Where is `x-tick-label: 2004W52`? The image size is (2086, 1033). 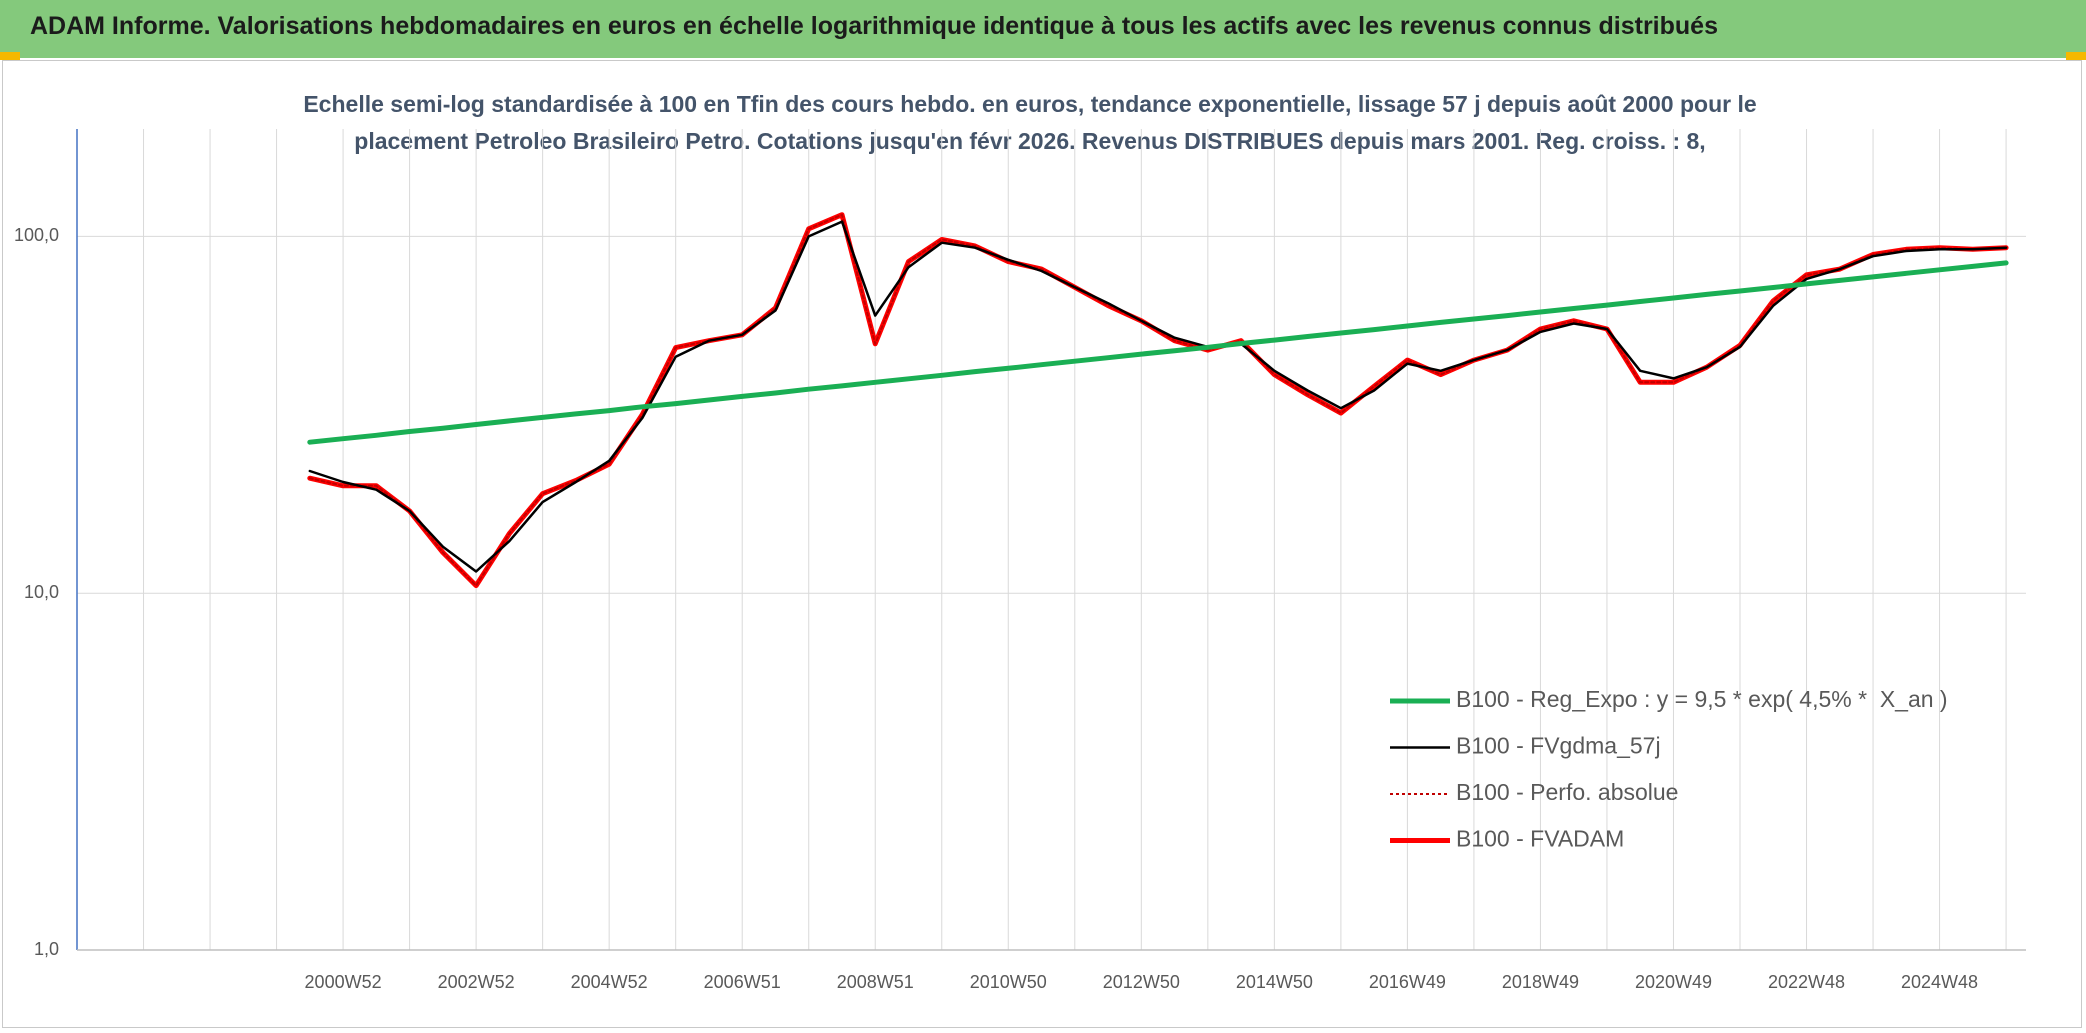 x-tick-label: 2004W52 is located at coordinates (609, 982).